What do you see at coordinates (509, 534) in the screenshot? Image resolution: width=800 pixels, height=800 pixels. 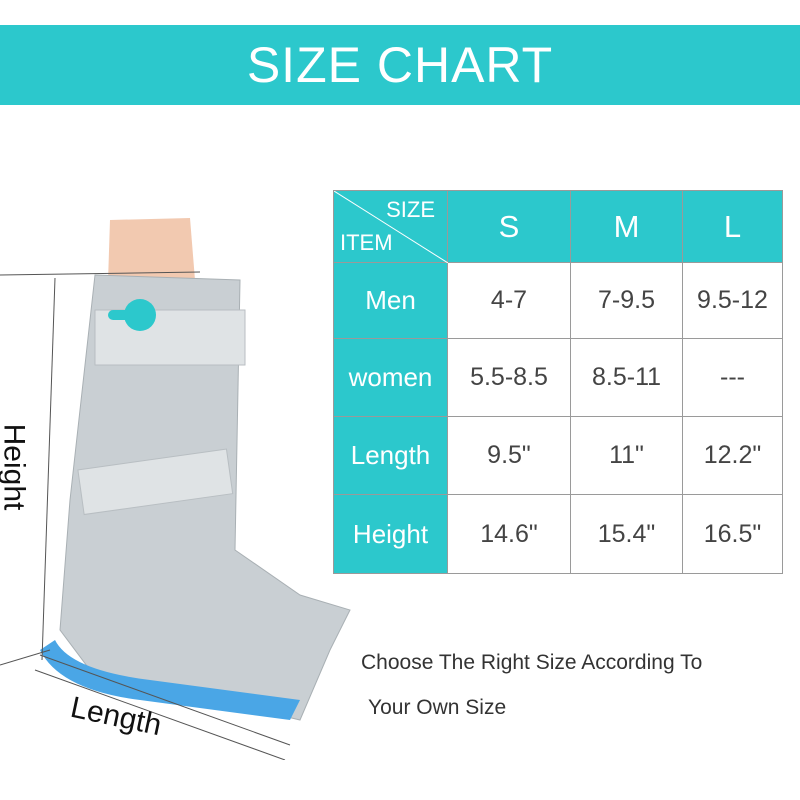 I see `table-cell: 14.6"` at bounding box center [509, 534].